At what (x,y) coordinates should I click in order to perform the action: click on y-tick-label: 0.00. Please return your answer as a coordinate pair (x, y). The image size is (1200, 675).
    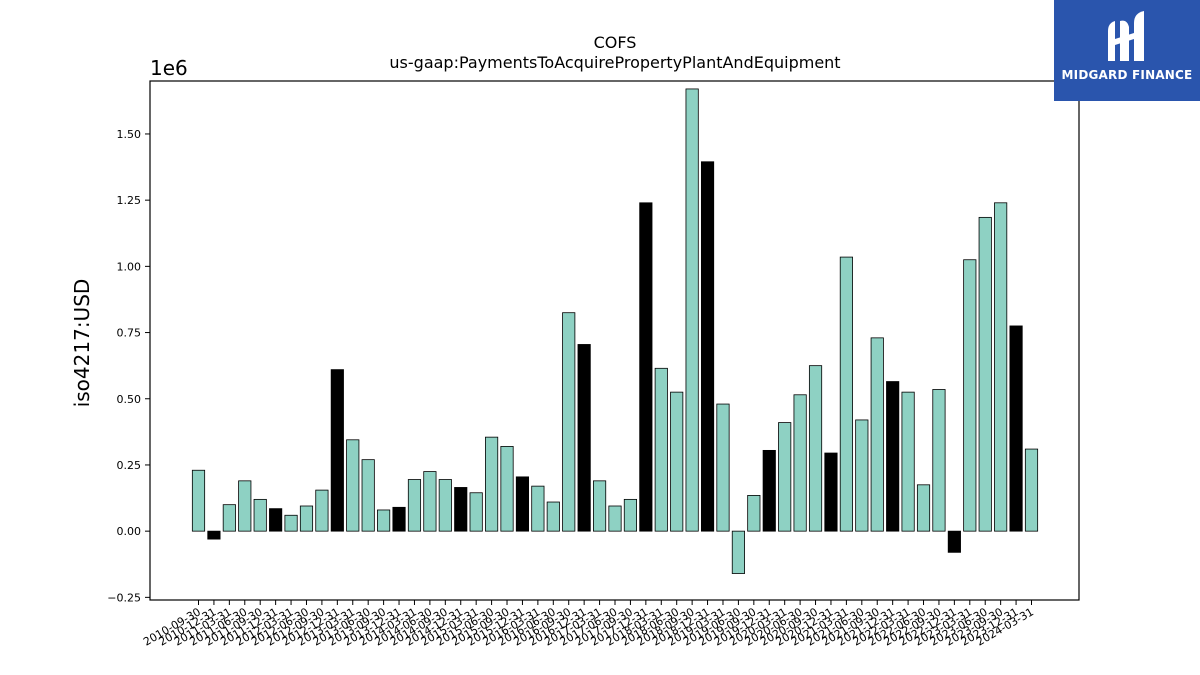
    Looking at the image, I should click on (129, 531).